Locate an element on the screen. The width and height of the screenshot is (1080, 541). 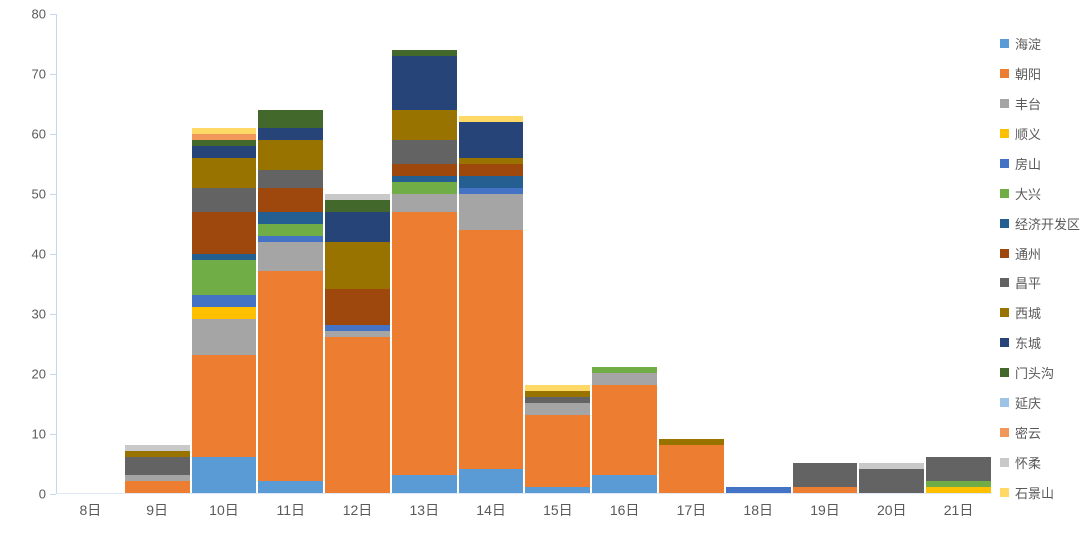
legend-label: 石景山 is located at coordinates (1035, 493).